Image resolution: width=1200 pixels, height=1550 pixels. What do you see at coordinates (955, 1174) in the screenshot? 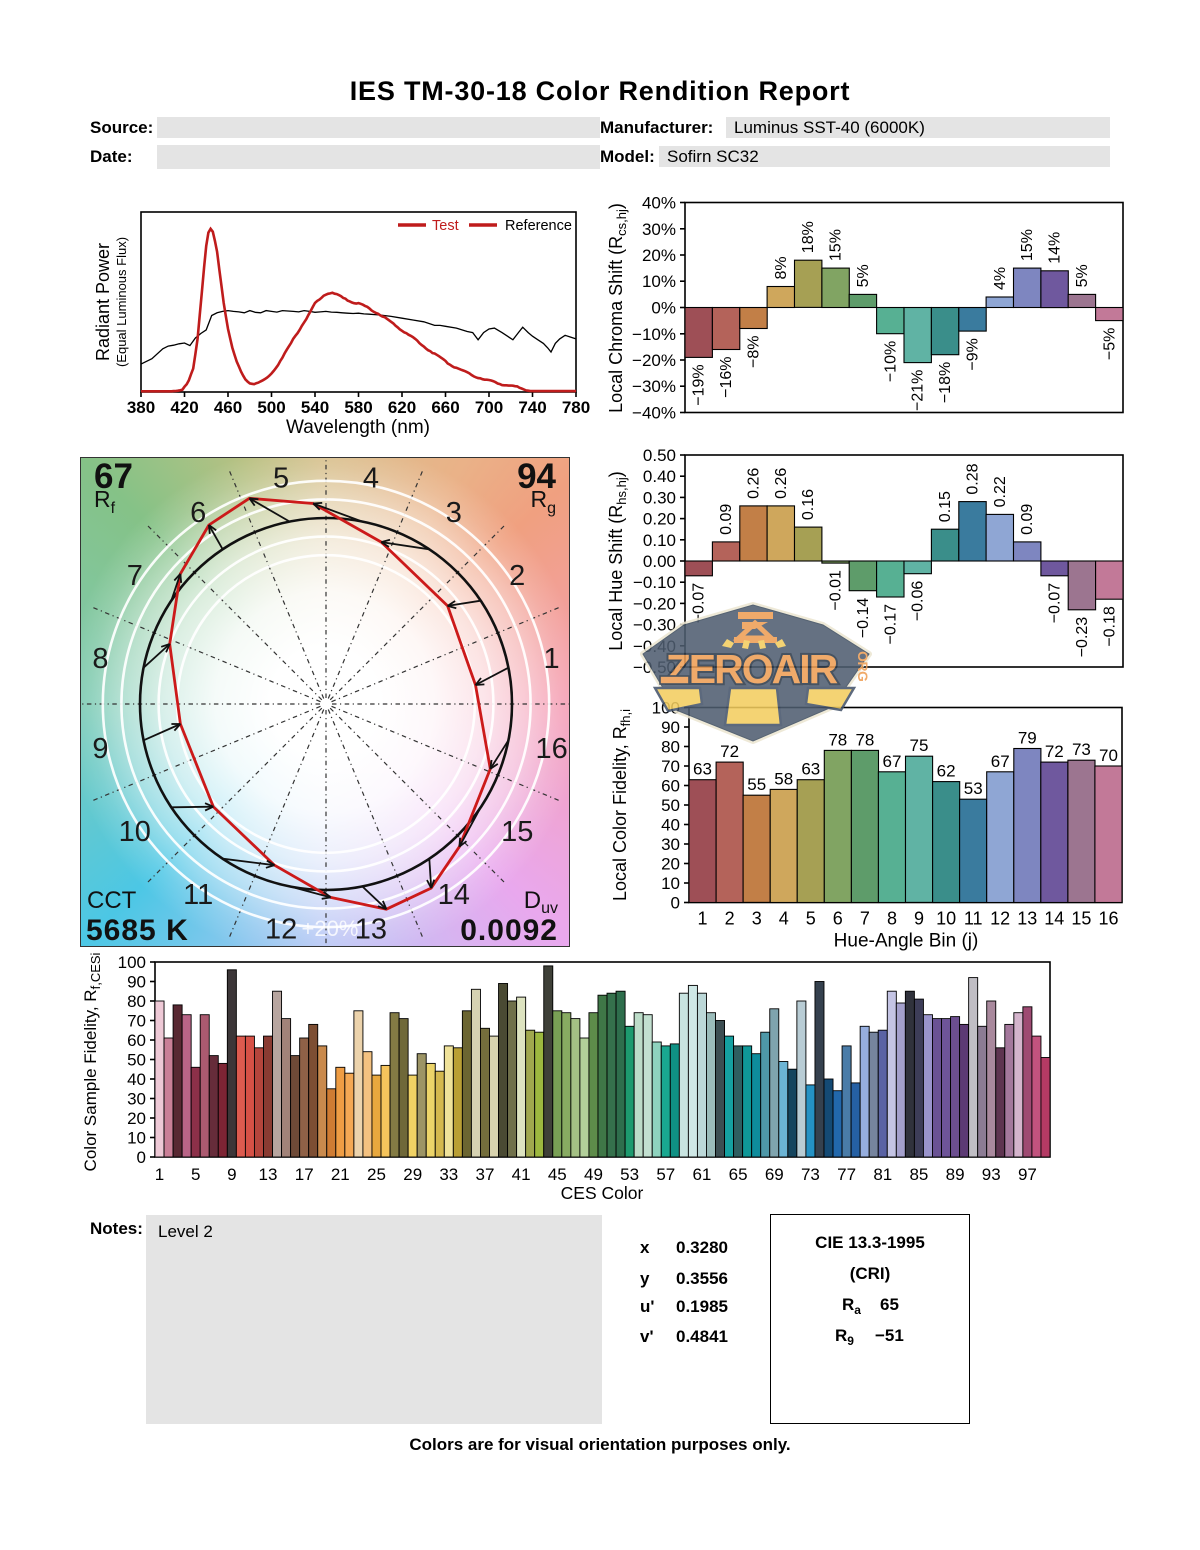
I see `svg-text: 89` at bounding box center [955, 1174].